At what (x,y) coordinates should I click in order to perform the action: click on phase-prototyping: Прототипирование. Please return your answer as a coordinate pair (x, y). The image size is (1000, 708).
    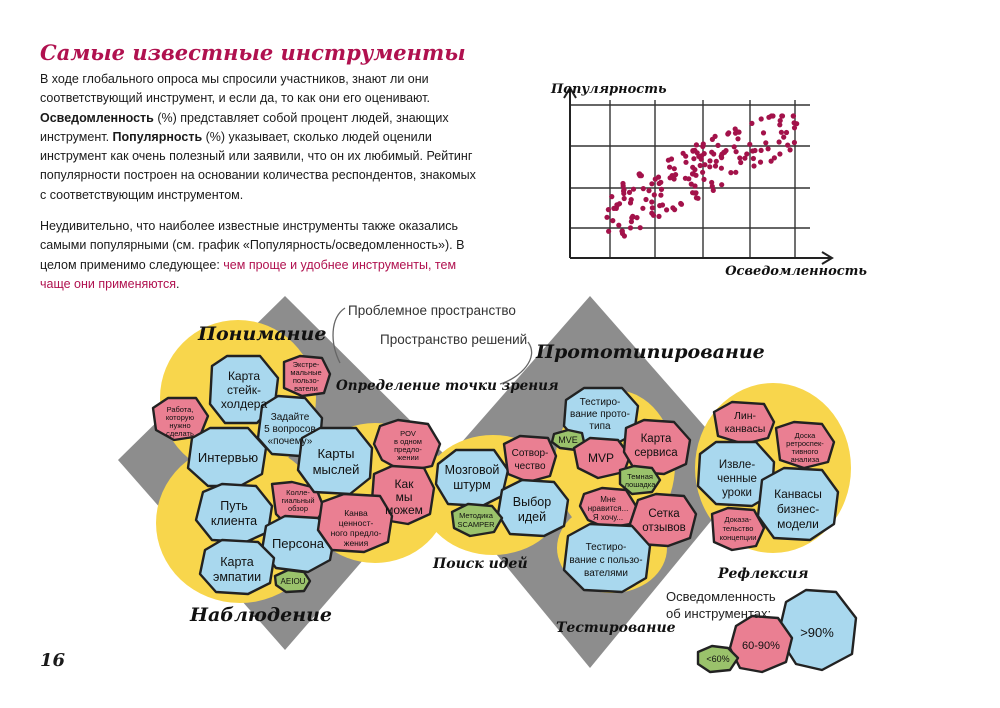
    Looking at the image, I should click on (650, 352).